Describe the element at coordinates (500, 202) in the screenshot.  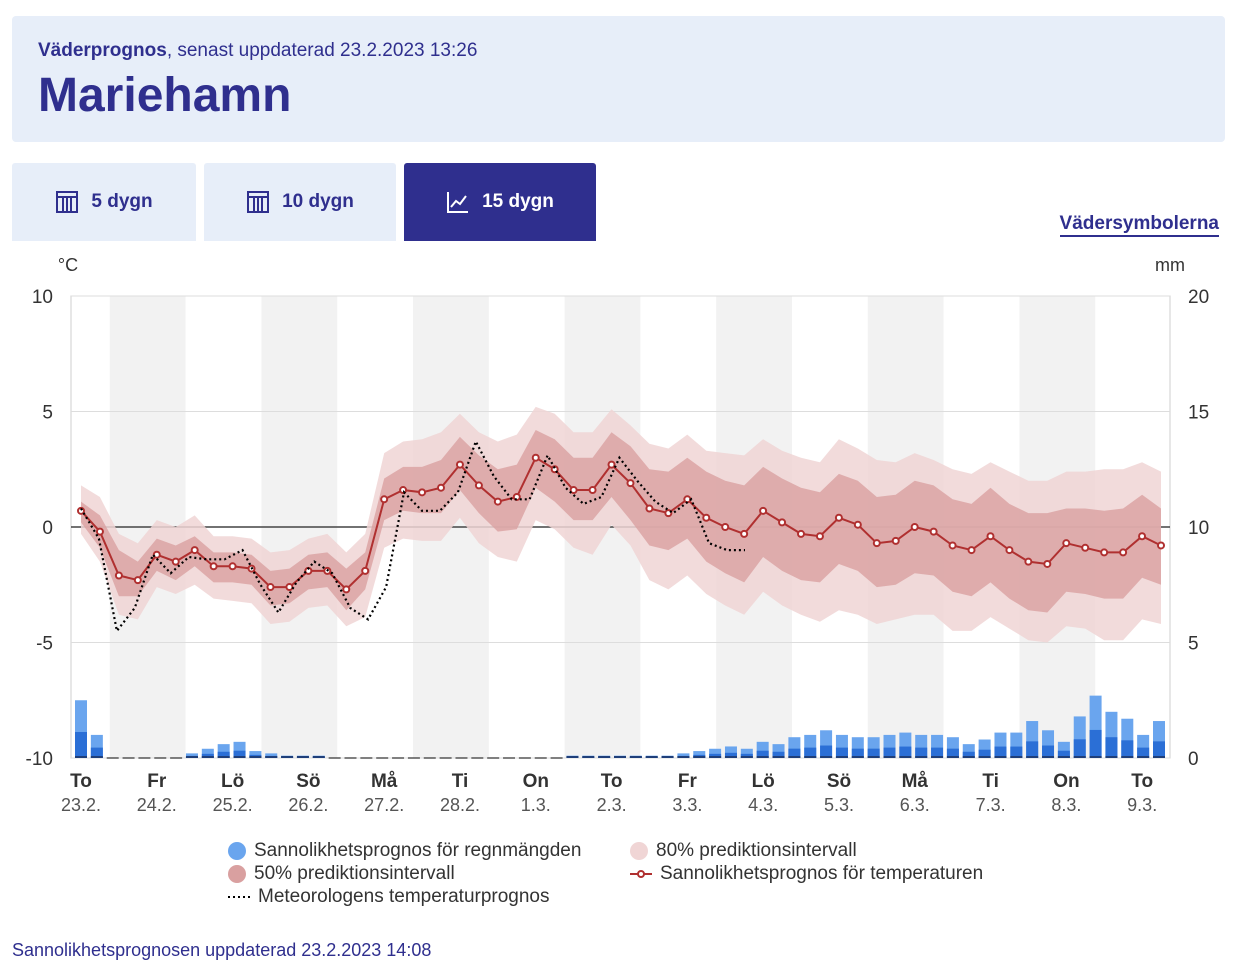
I see `tab-15-days: 15 dygn` at that location.